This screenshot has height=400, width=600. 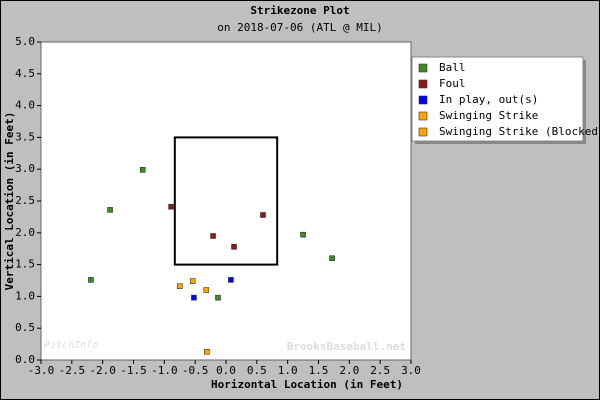 I want to click on watermark: BrooksBaseball.net, so click(x=346, y=346).